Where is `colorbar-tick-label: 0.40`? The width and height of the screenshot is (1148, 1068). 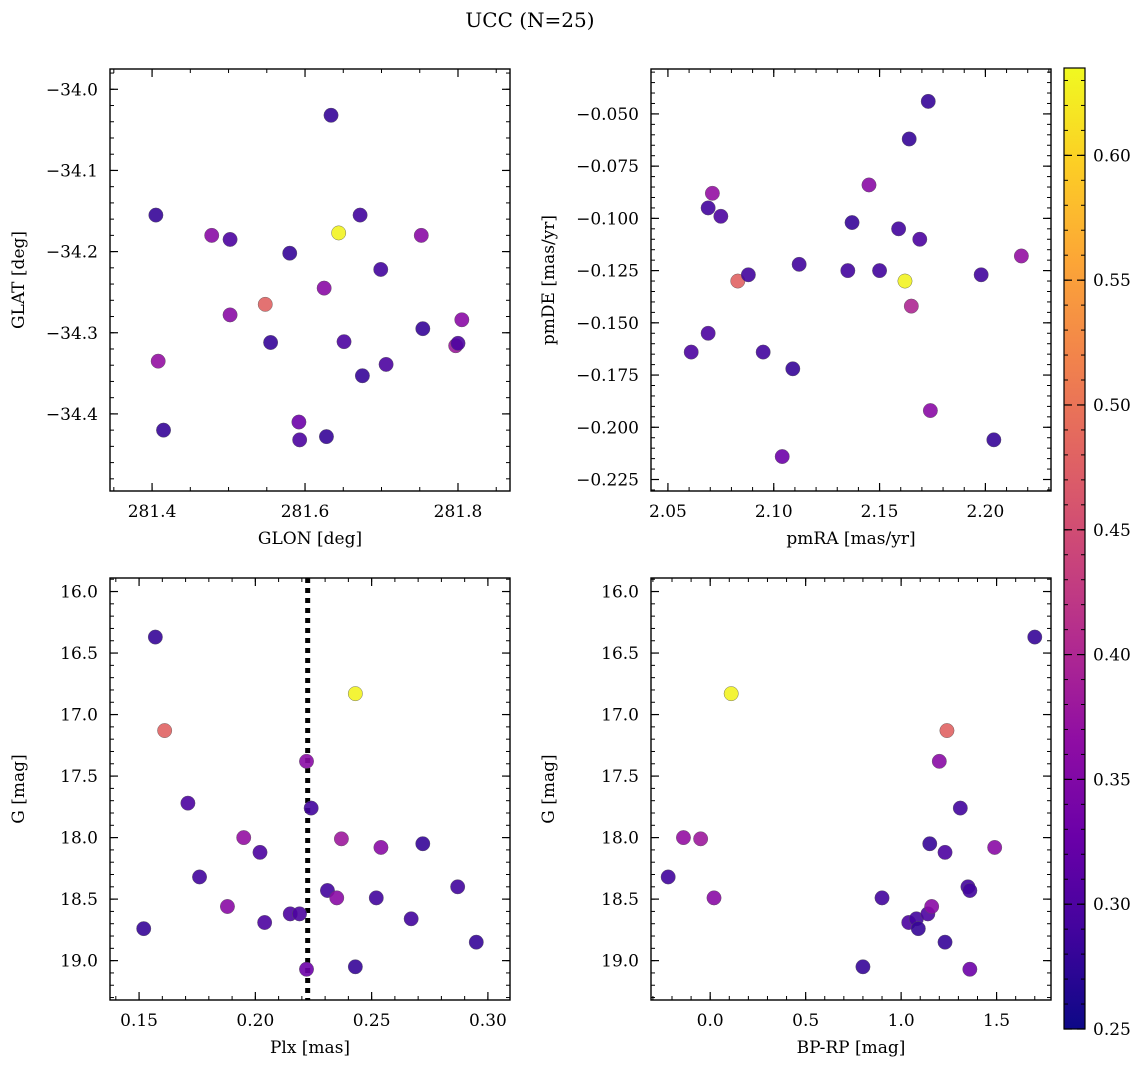 colorbar-tick-label: 0.40 is located at coordinates (1112, 656).